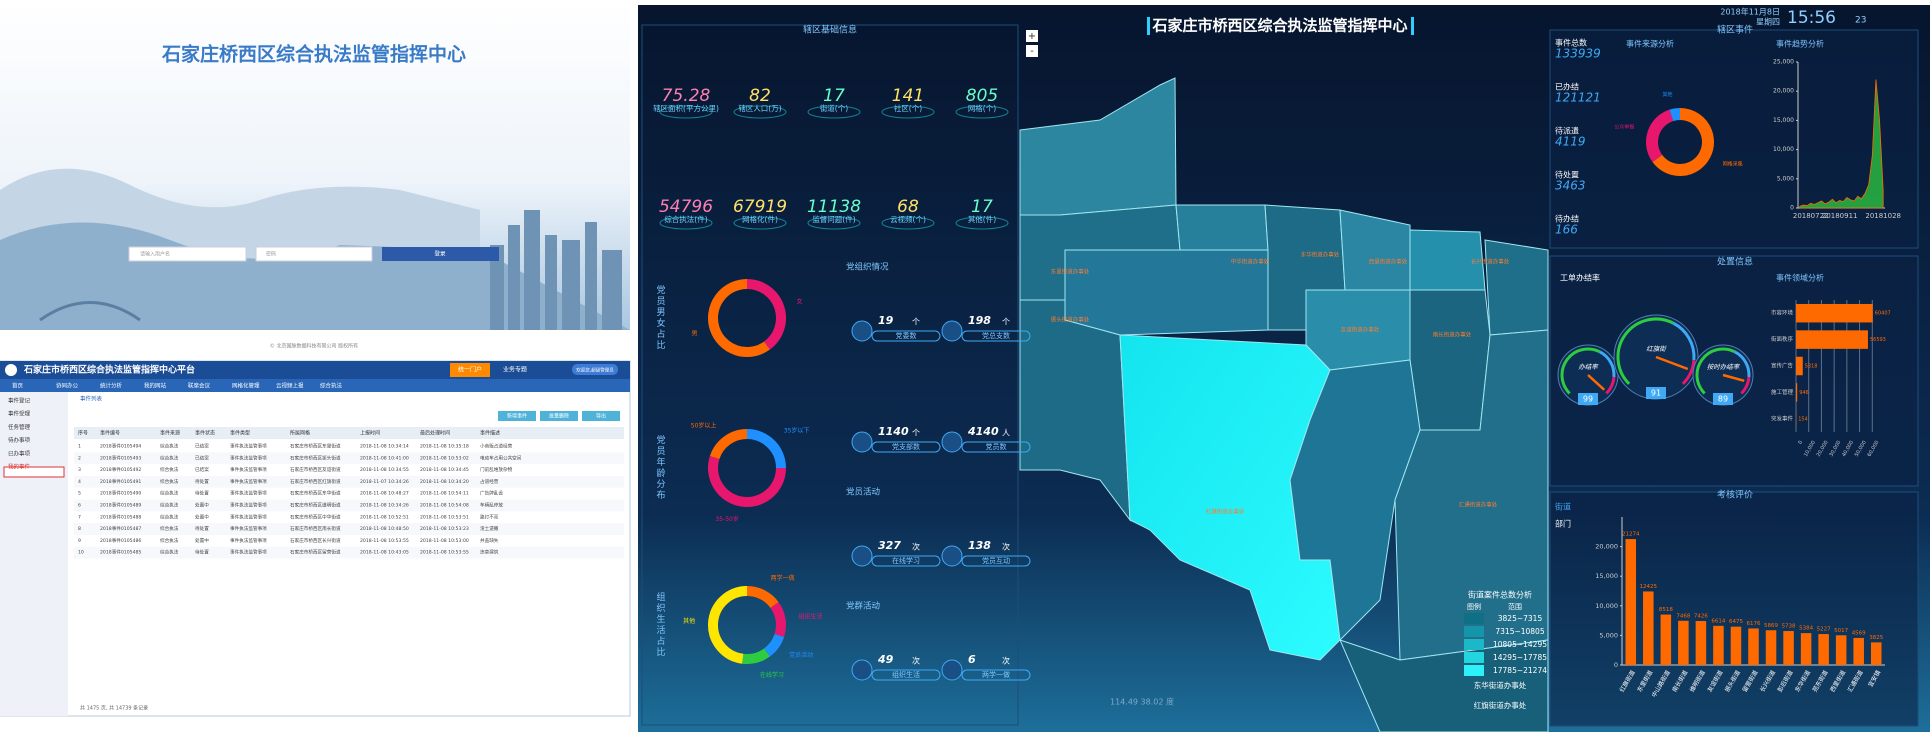  I want to click on stat-value: 141, so click(908, 96).